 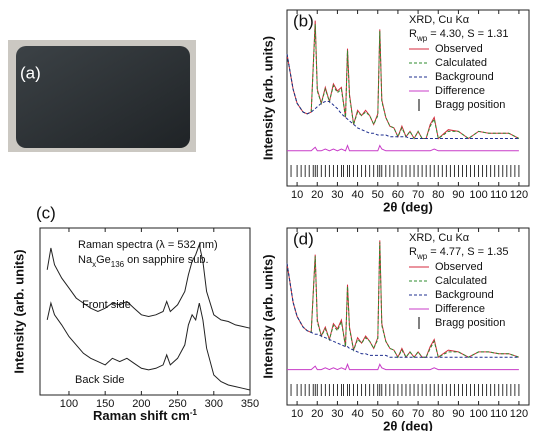 I want to click on x-axis-label-part: Raman shift cm, so click(x=141, y=415).